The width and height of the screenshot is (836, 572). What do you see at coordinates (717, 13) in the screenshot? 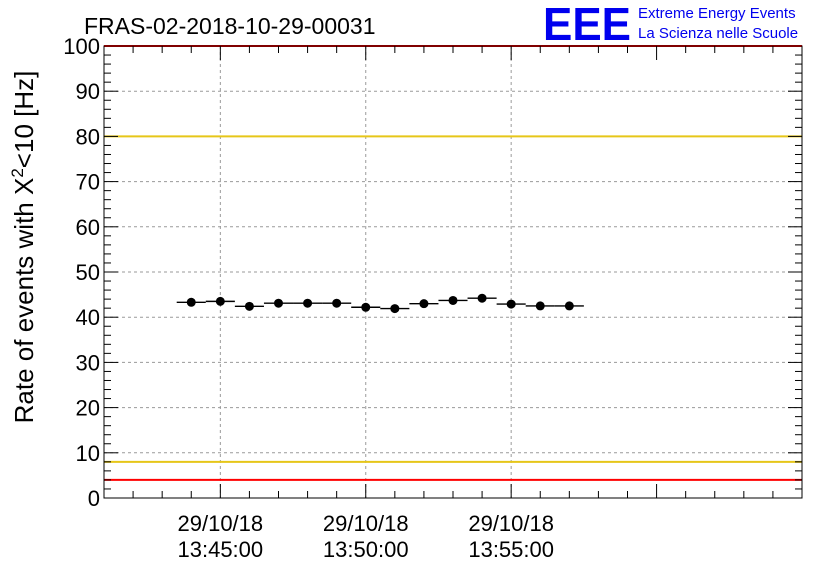
I see `eee-logo-line1: Extreme Energy Events` at bounding box center [717, 13].